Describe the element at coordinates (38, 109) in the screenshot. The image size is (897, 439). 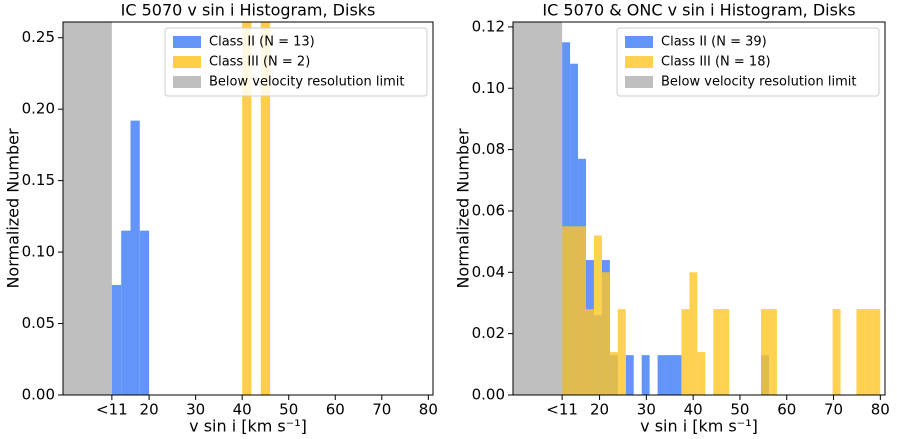
I see `y-tick-label: 0.20` at that location.